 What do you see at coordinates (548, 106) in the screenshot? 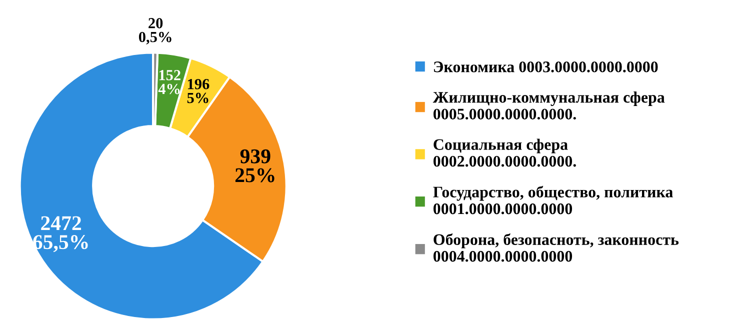
I see `legend-label: Жилищно-коммунальная сфера 0005.0000.0000.0000.` at bounding box center [548, 106].